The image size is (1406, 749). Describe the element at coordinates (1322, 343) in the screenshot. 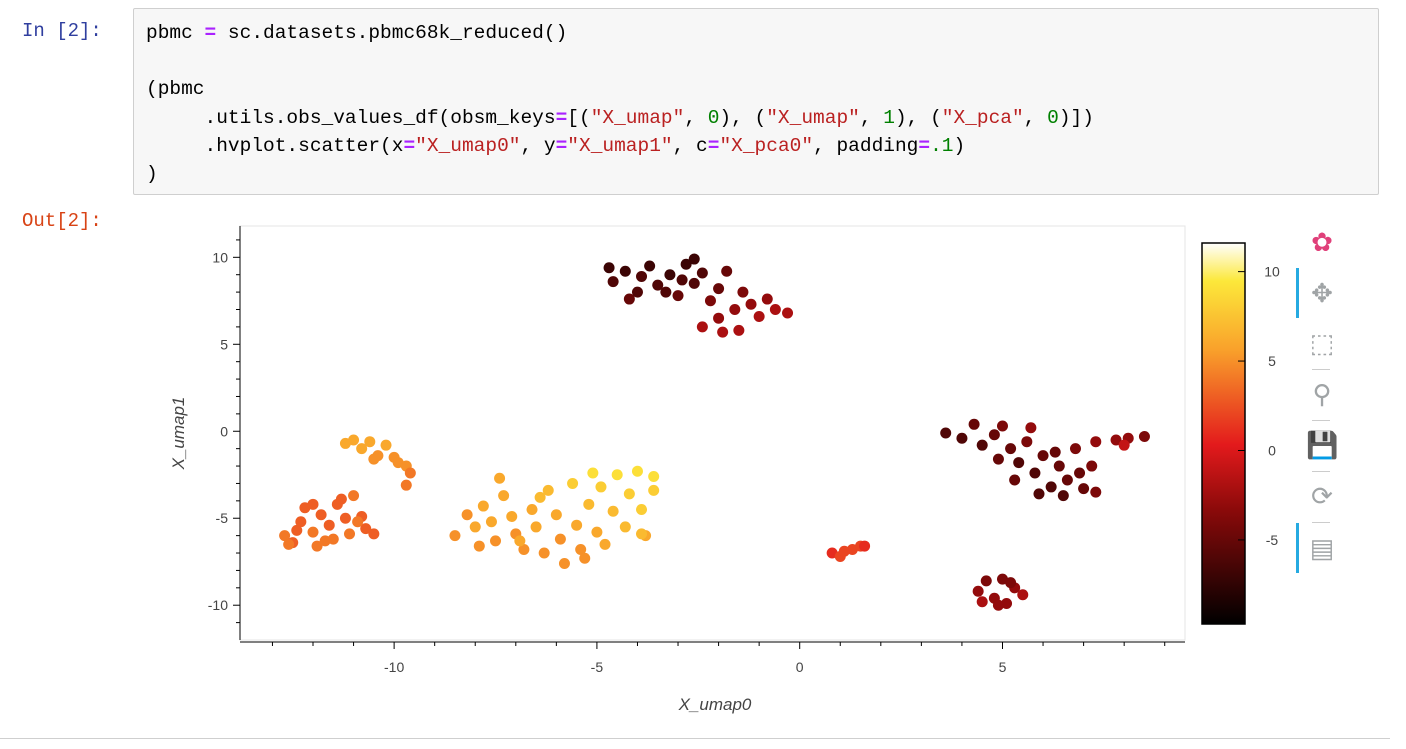

I see `box-zoom-icon: ⬚` at that location.